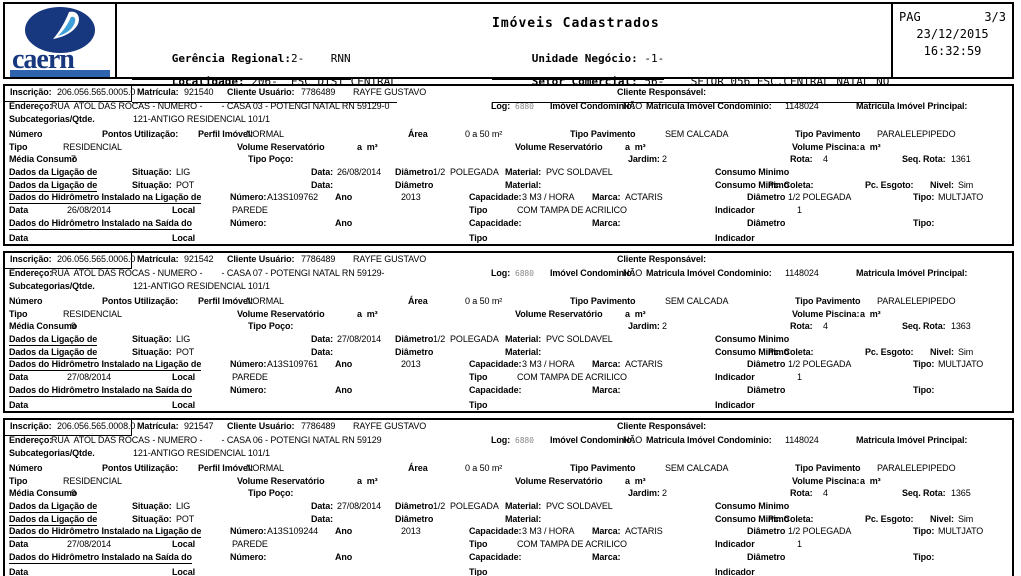  Describe the element at coordinates (261, 426) in the screenshot. I see `cliente-usuario-label: Cliente Usuário:` at that location.